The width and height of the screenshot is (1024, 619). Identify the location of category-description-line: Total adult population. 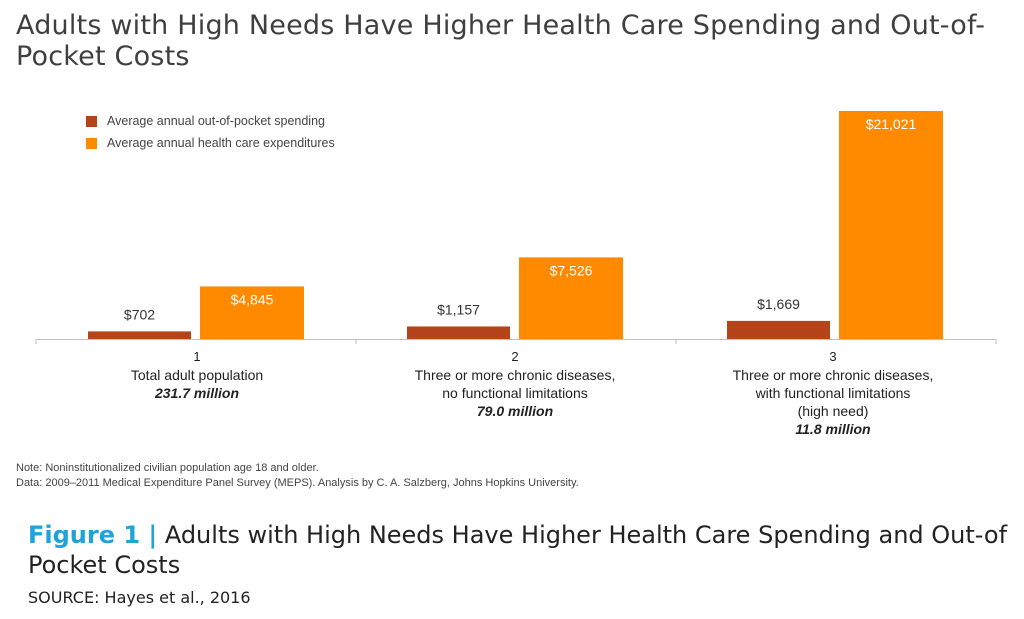
(197, 375).